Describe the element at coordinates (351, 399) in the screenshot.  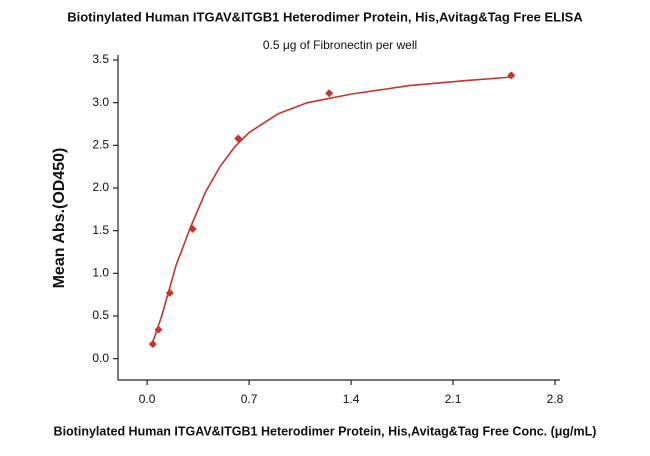
I see `x-tick-label: 1.4` at that location.